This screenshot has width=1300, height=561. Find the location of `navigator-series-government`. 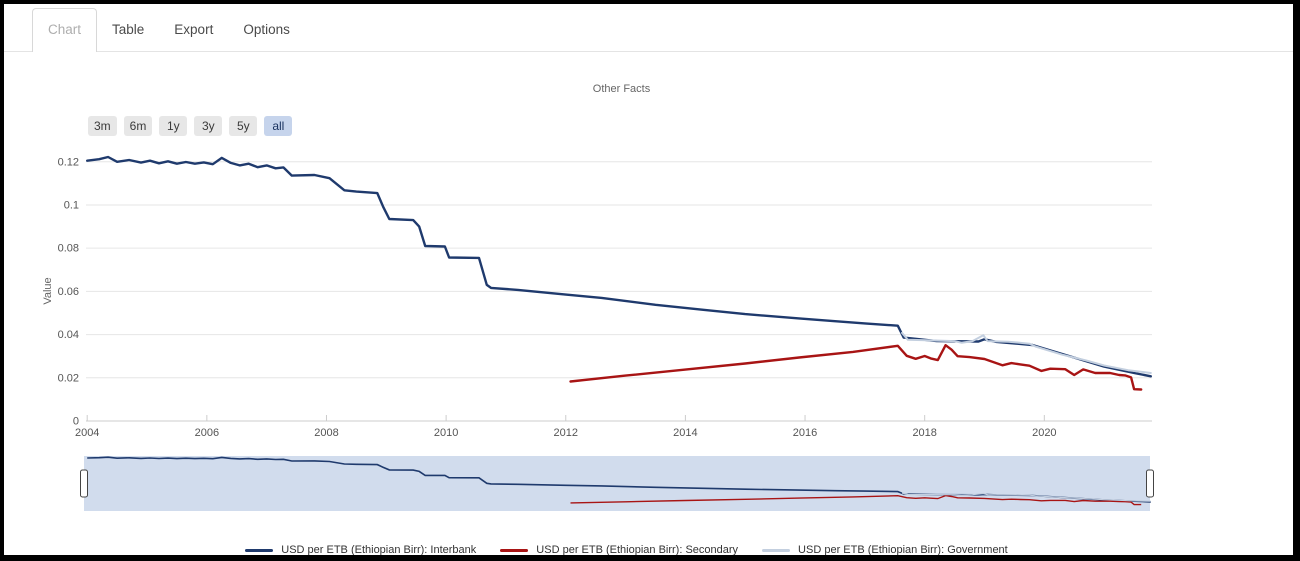

navigator-series-government is located at coordinates (1026, 497).